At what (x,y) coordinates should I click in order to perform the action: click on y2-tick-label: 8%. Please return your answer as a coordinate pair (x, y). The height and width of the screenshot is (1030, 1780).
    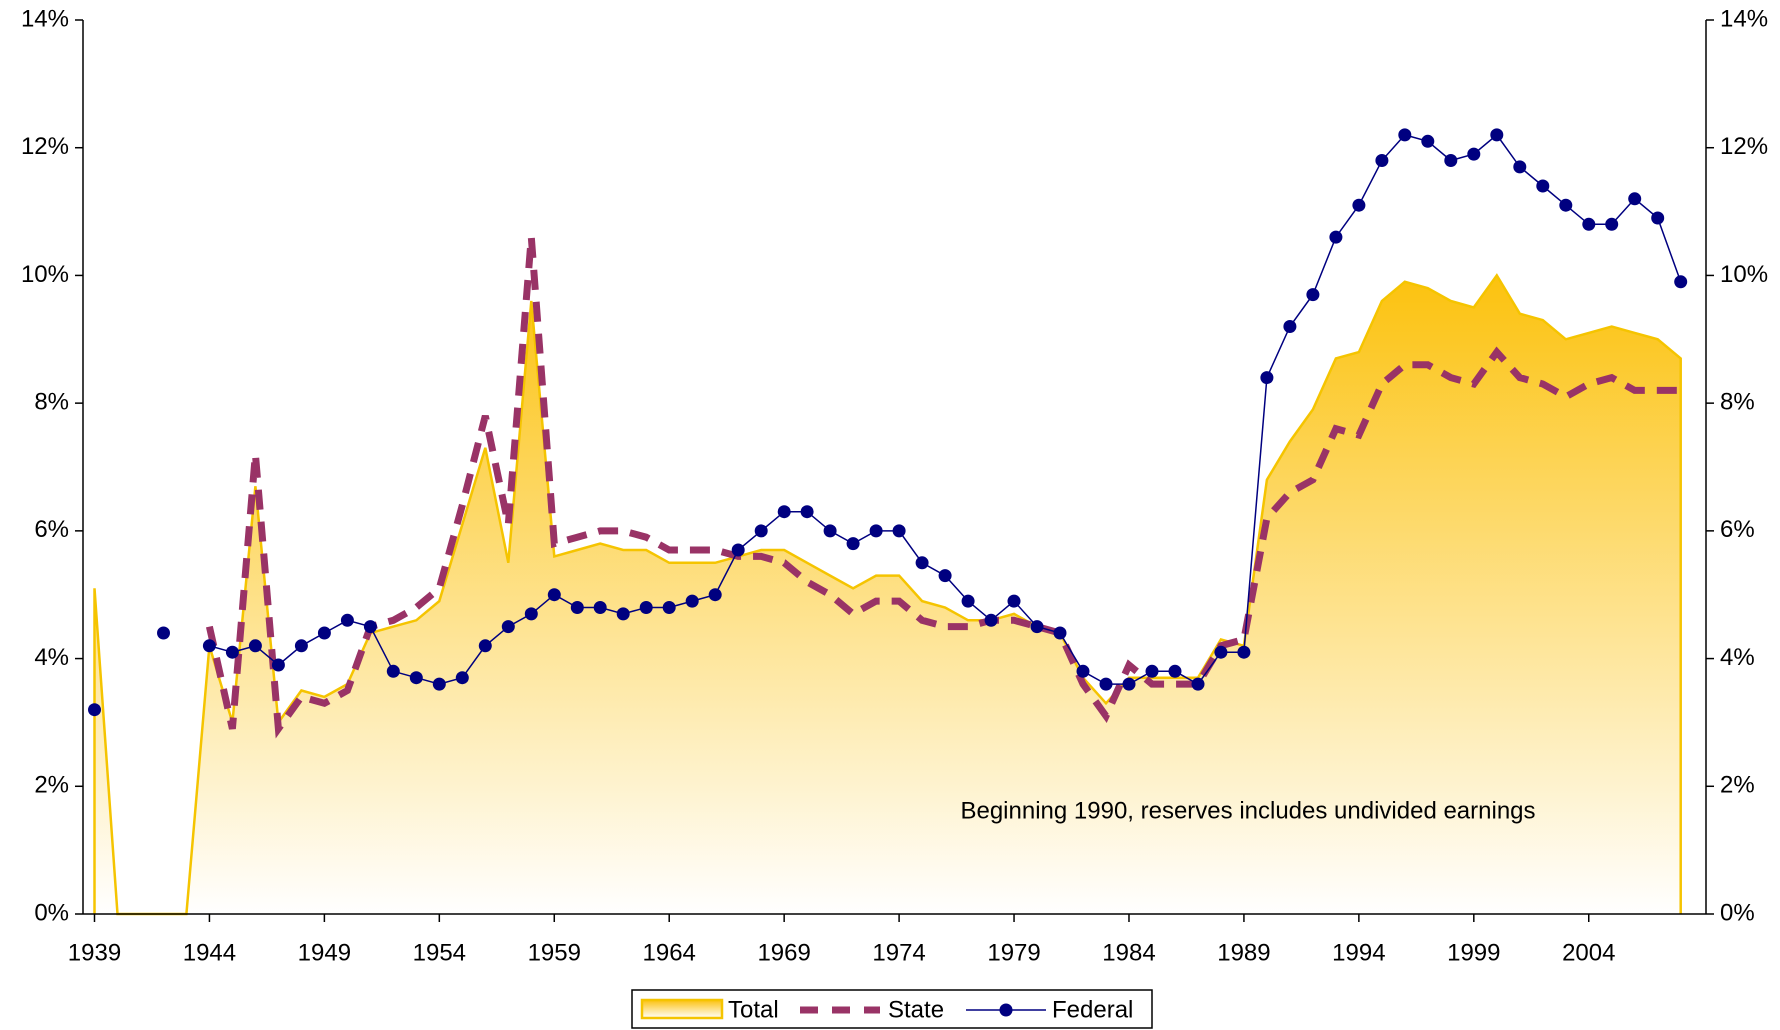
    Looking at the image, I should click on (1737, 401).